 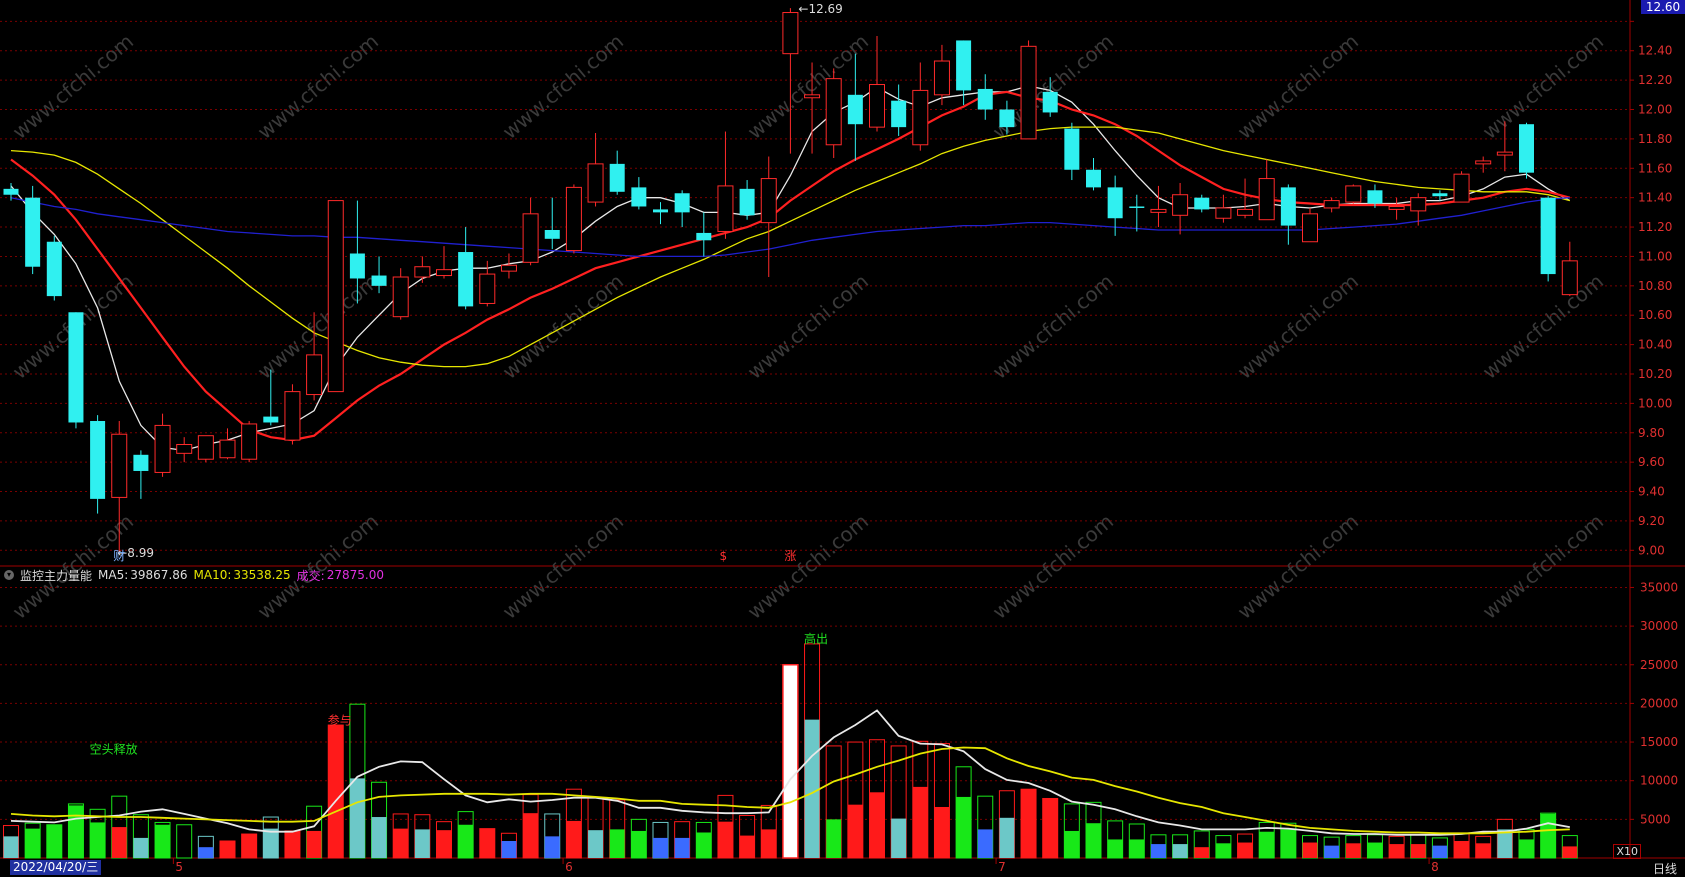 I want to click on price-tick-label: 11.80, so click(x=1655, y=139).